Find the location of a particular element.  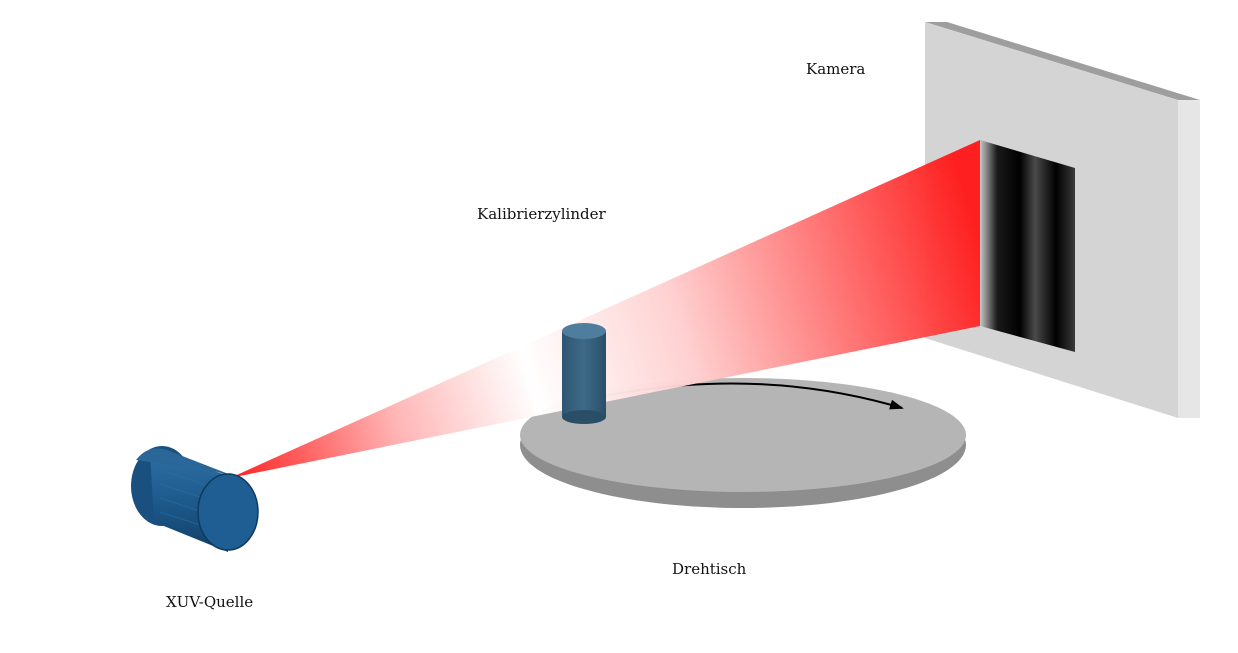

source-body-top is located at coordinates (190, 464).